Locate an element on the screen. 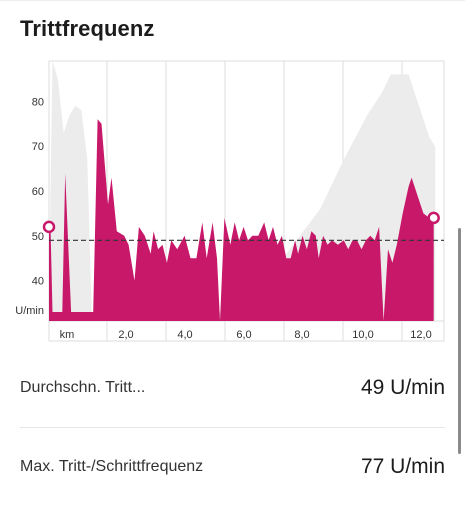 The image size is (465, 512). marker-layer is located at coordinates (241, 222).